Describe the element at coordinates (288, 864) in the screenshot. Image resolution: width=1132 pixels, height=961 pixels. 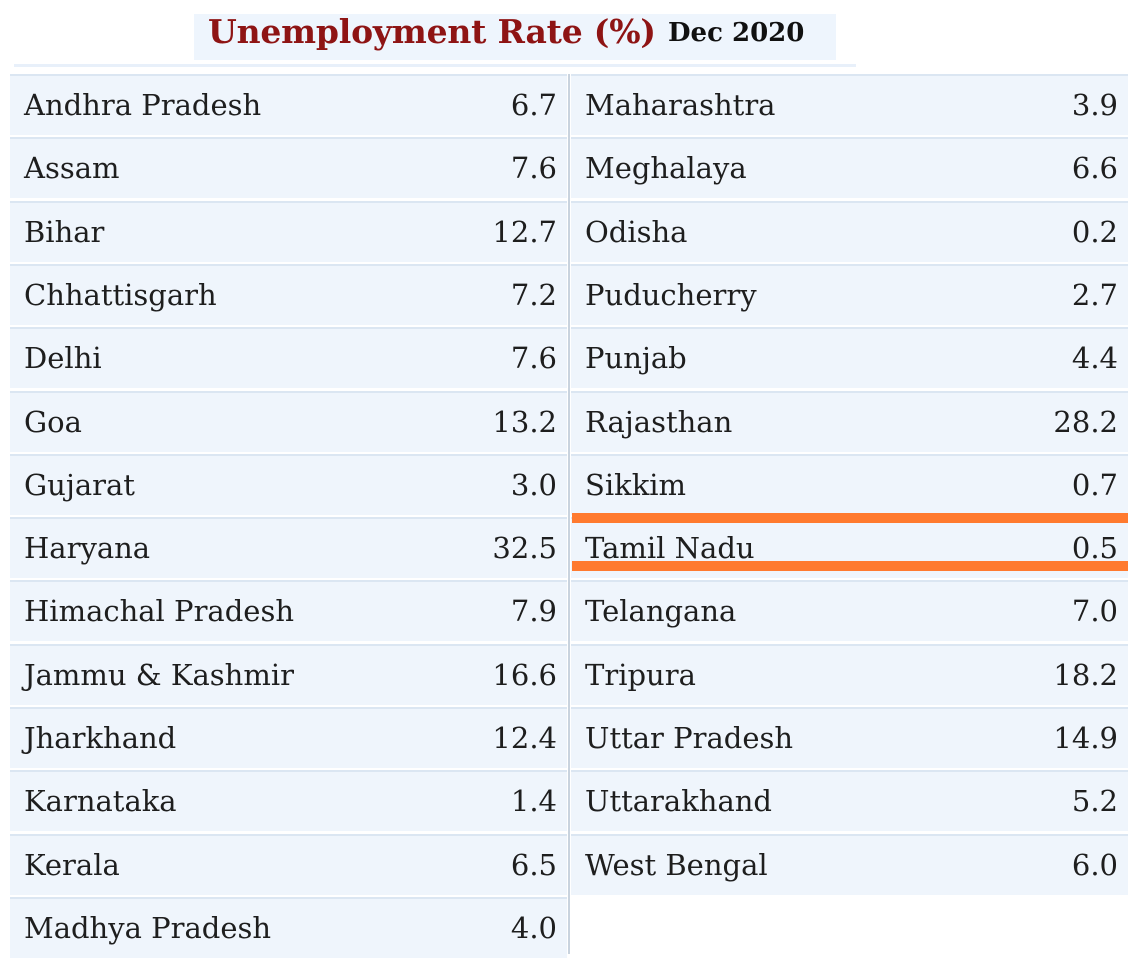
I see `left-row-kerala: Kerala 6.5` at that location.